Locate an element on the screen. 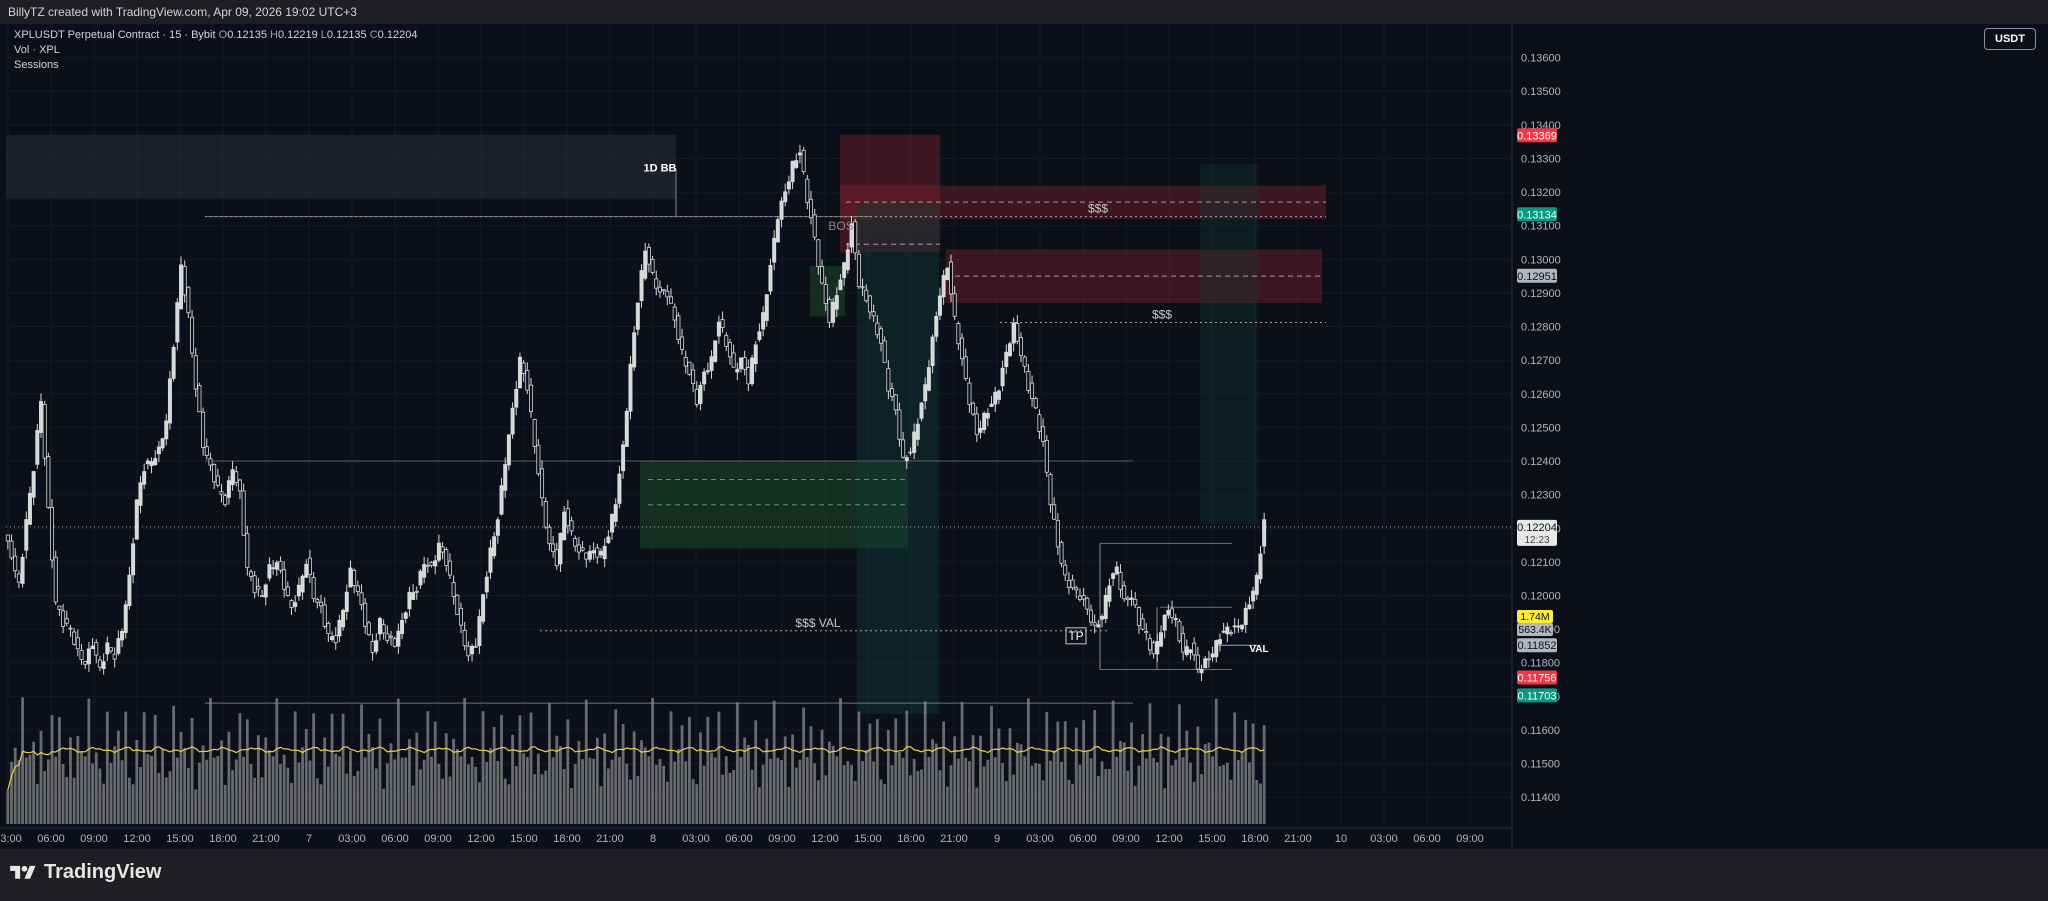 The height and width of the screenshot is (901, 2048). y-tick-label: 0.13200 is located at coordinates (1541, 193).